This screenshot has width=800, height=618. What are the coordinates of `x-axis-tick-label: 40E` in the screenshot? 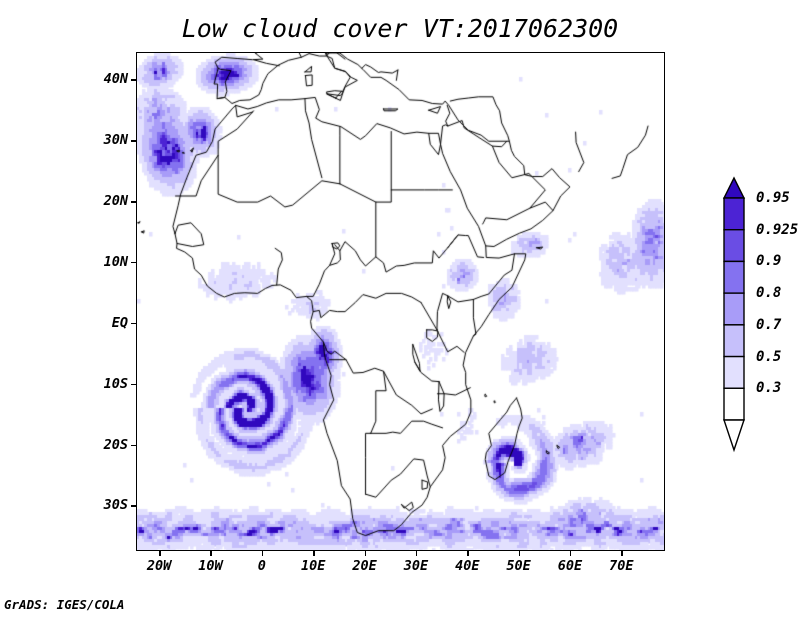 It's located at (467, 566).